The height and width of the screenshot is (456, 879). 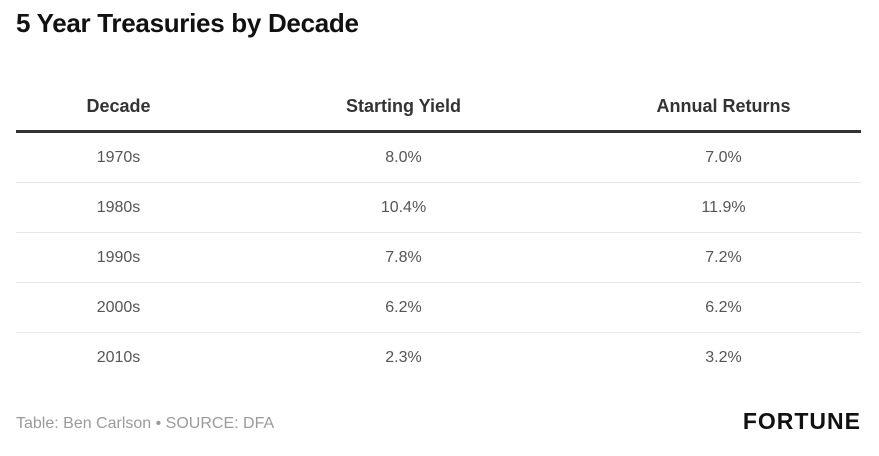 I want to click on column-header-starting-yield: Starting Yield, so click(x=403, y=107).